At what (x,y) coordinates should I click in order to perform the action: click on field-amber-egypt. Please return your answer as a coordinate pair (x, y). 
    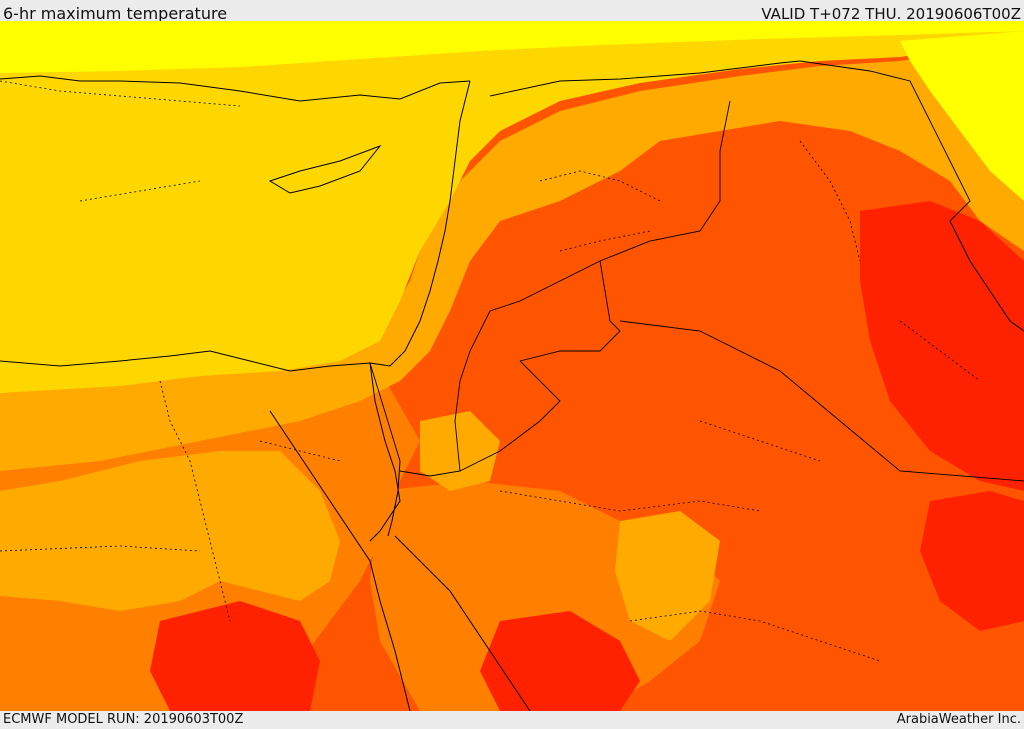
    Looking at the image, I should click on (170, 531).